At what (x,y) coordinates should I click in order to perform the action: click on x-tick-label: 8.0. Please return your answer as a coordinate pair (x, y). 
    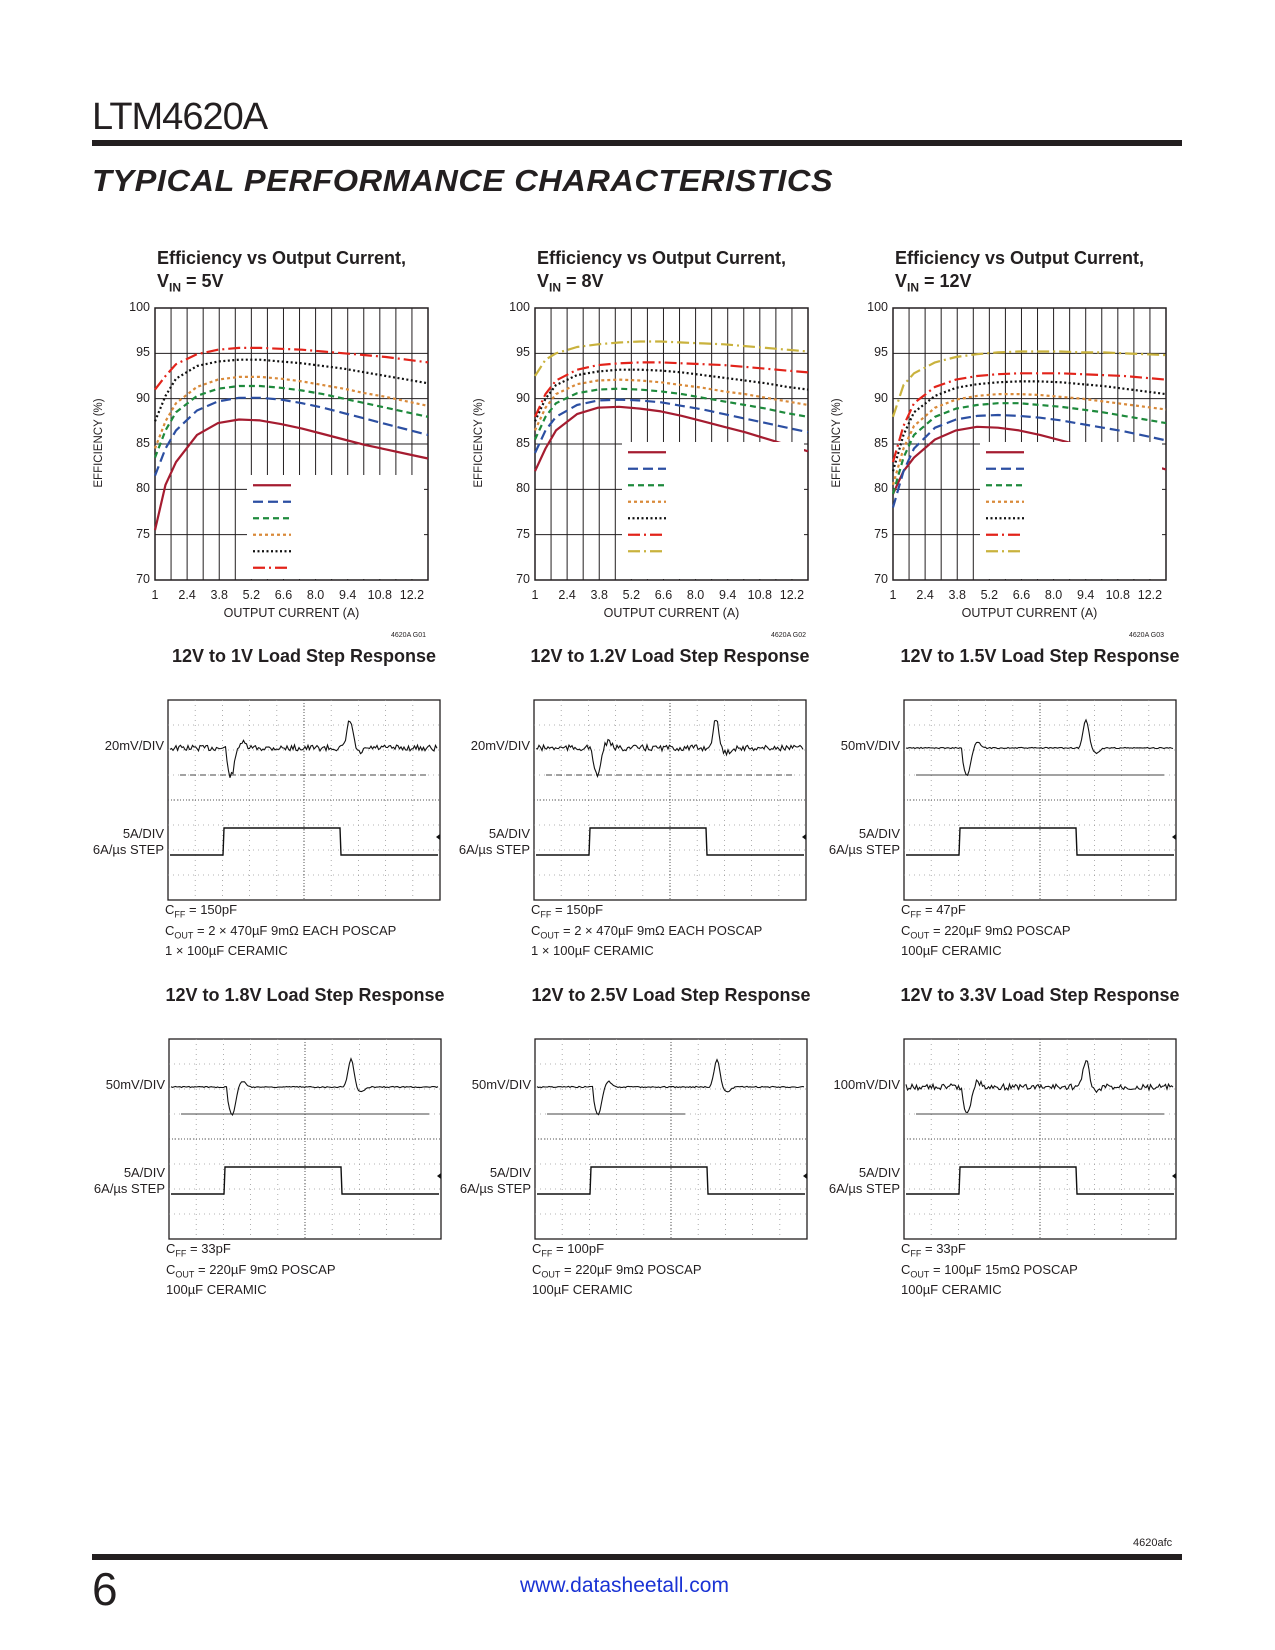
    Looking at the image, I should click on (315, 595).